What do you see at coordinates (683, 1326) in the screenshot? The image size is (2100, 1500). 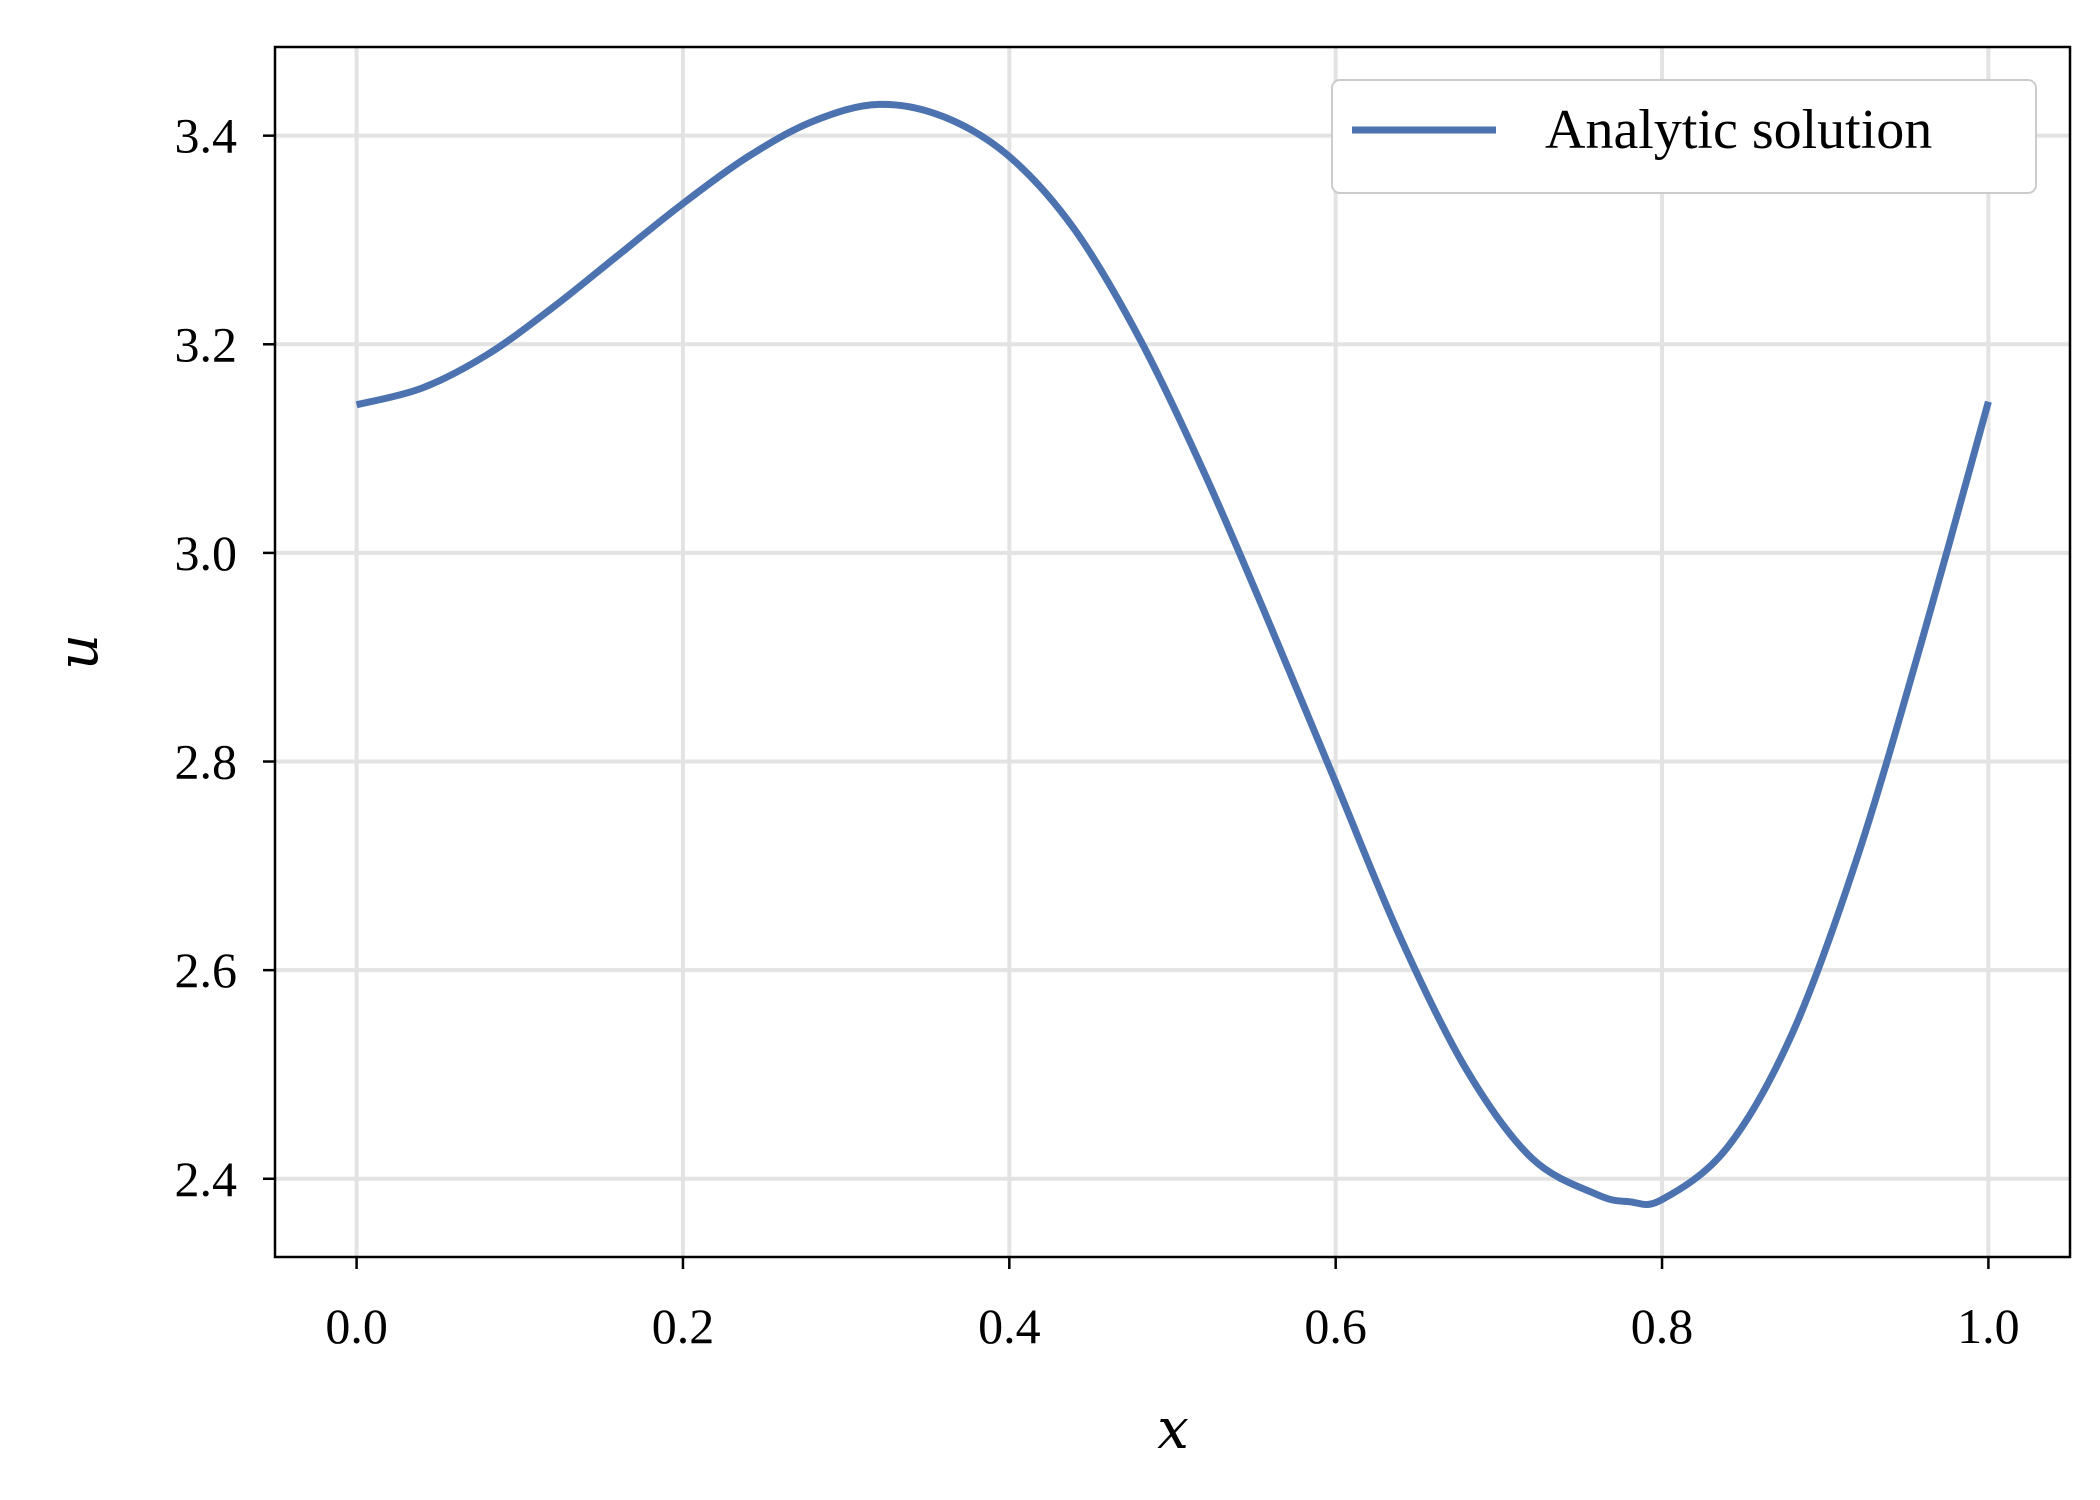 I see `x-tick-label: 0.2` at bounding box center [683, 1326].